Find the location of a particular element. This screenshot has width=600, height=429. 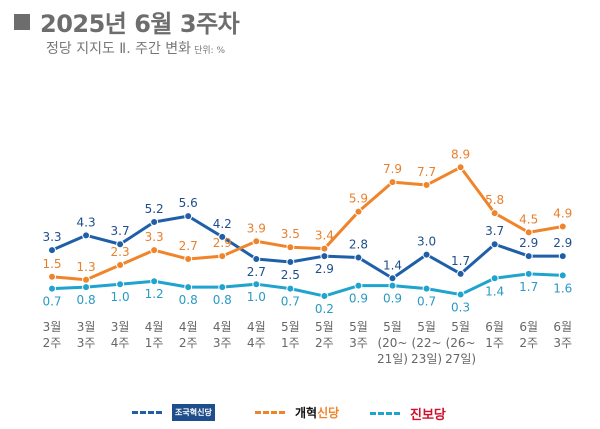

data-label: 5.6 is located at coordinates (188, 203).